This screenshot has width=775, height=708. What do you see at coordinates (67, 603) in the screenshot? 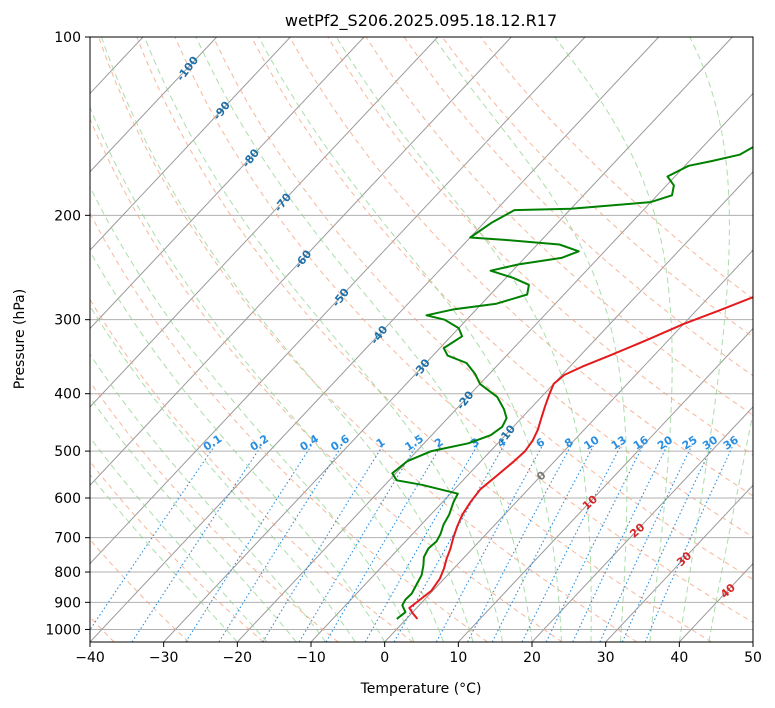
I see `y-tick-label: 900` at bounding box center [67, 603].